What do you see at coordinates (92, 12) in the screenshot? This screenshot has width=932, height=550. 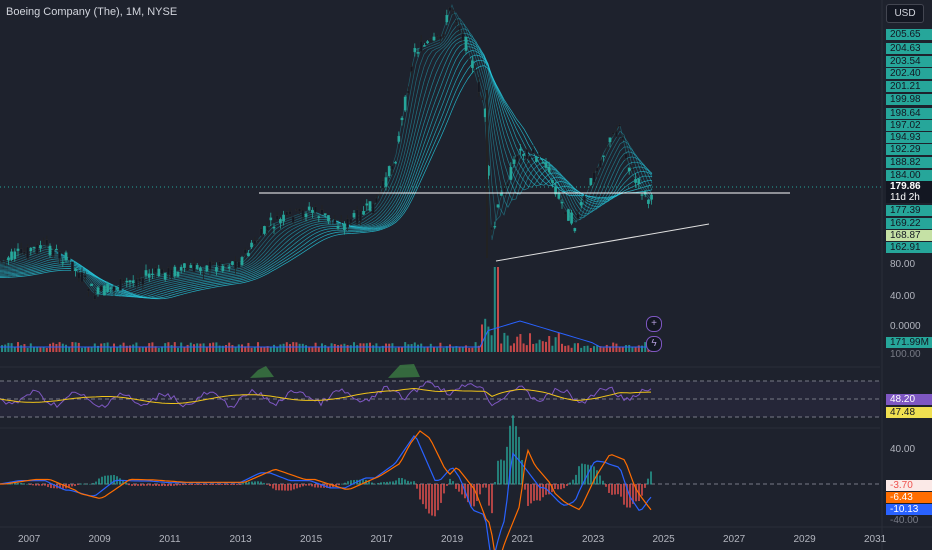 I see `chart-title: Boeing Company (The), 1M, NYSE` at bounding box center [92, 12].